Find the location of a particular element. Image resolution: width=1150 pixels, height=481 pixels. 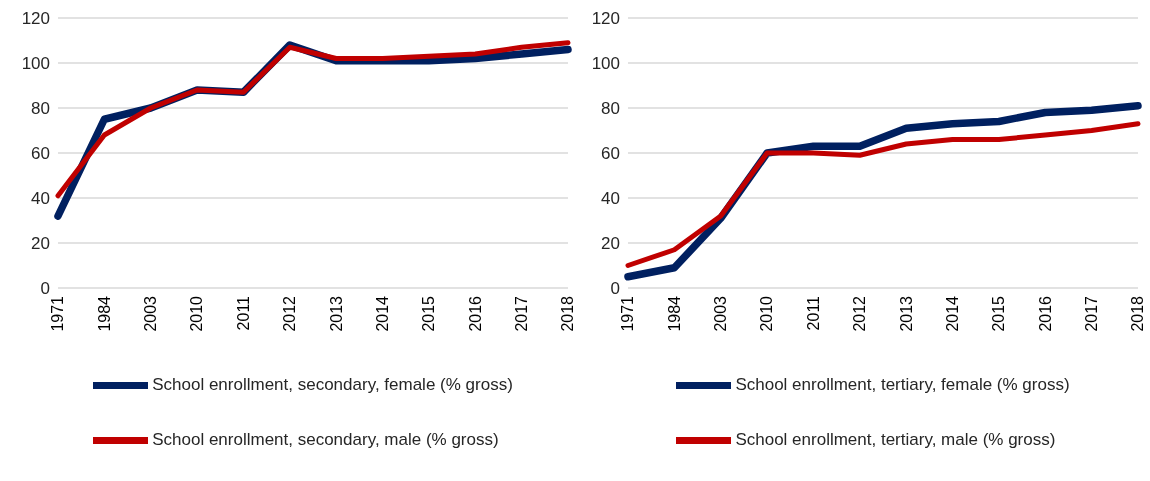

legend-label: School enrollment, tertiary, male (% gross) is located at coordinates (895, 439).